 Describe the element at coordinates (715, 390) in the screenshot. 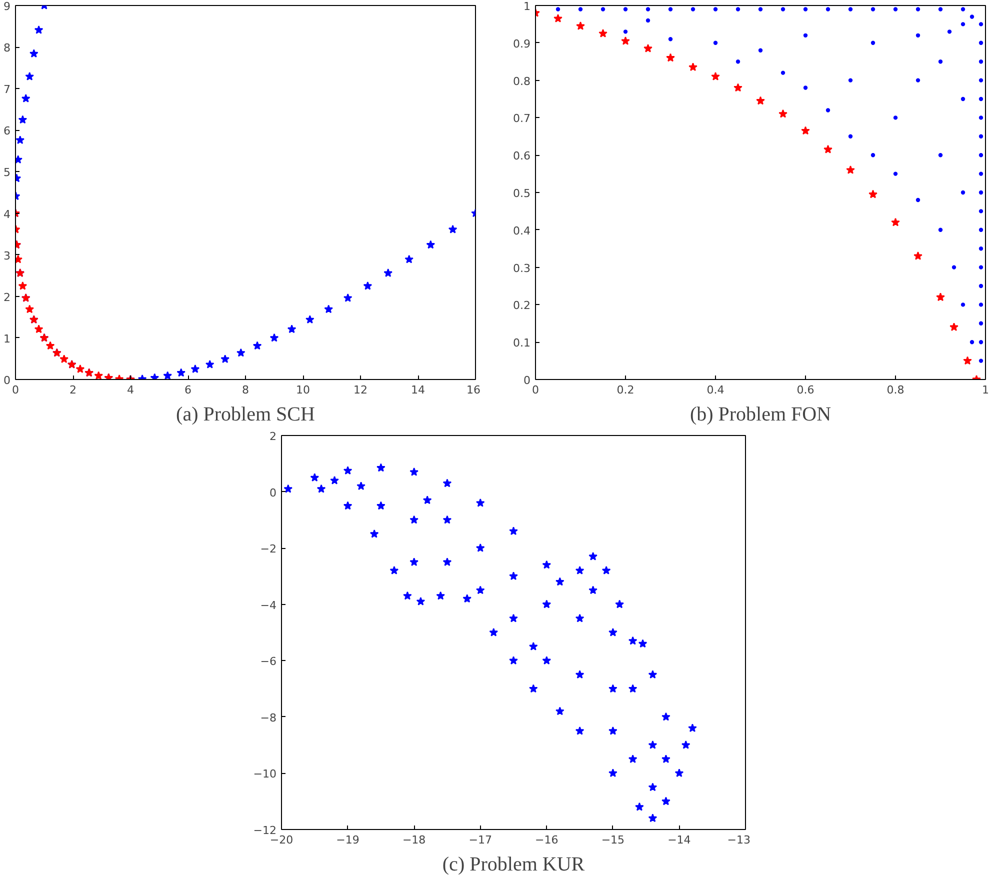

I see `x-tick-label: 0.4` at that location.